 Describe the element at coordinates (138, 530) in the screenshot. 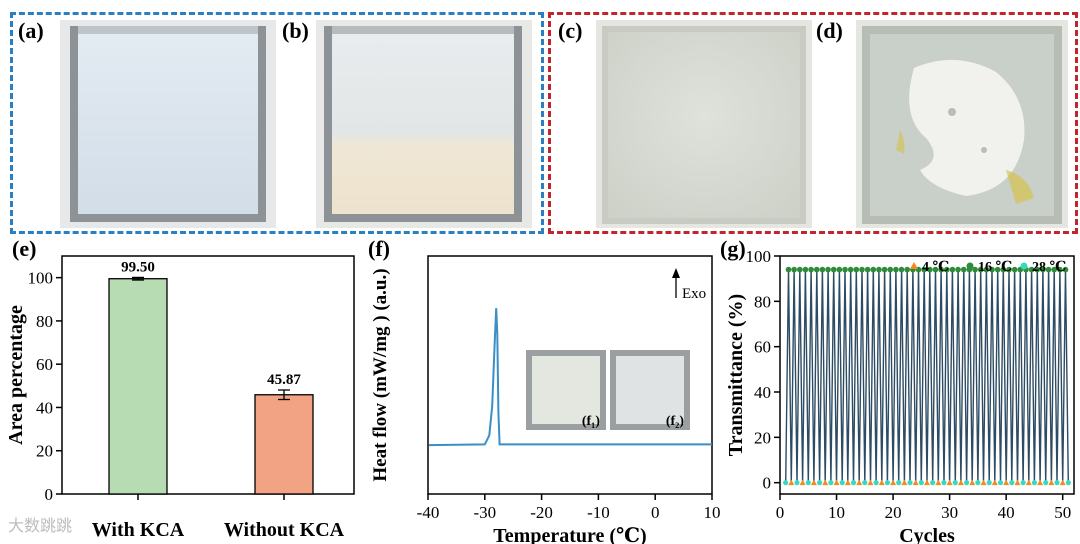

I see `x-category-0: With KCA` at that location.